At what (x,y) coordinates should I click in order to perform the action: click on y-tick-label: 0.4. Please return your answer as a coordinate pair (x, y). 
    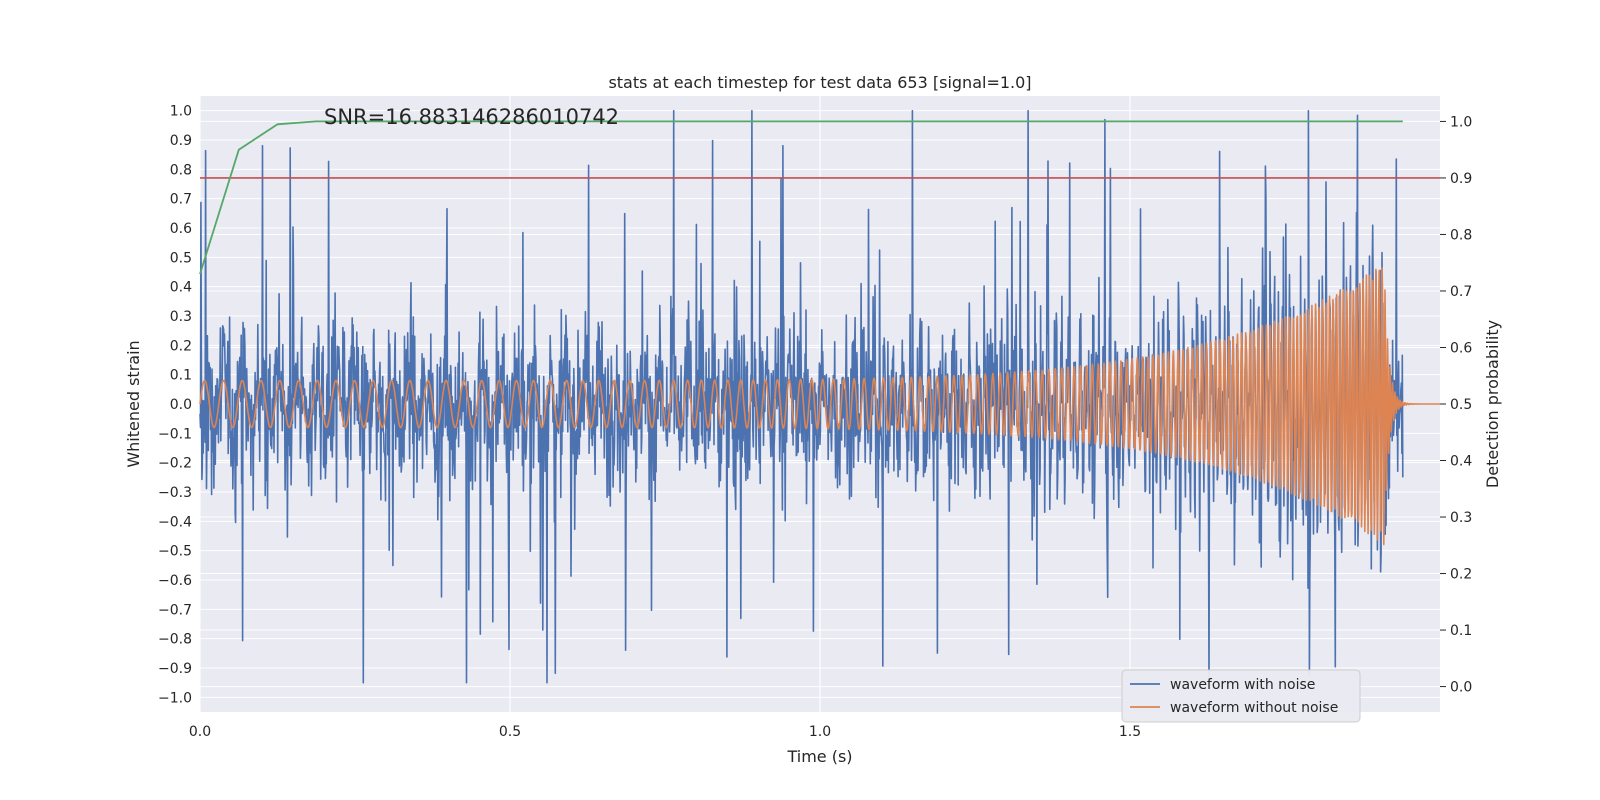
    Looking at the image, I should click on (181, 288).